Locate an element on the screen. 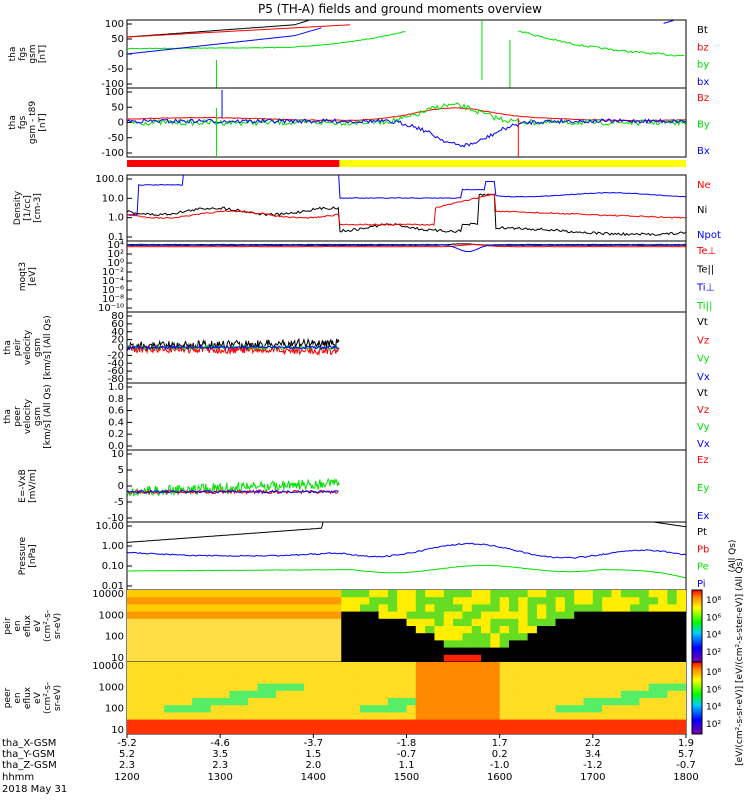  panel-ylabel: E=-VxB is located at coordinates (23, 486).